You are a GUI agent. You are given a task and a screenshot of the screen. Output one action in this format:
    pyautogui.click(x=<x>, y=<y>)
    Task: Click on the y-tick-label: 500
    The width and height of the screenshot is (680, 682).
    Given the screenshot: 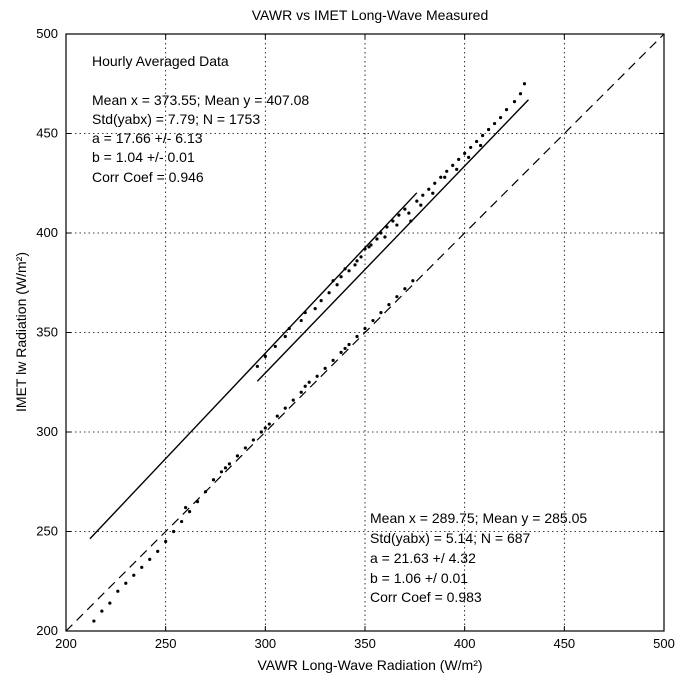 What is the action you would take?
    pyautogui.click(x=47, y=33)
    